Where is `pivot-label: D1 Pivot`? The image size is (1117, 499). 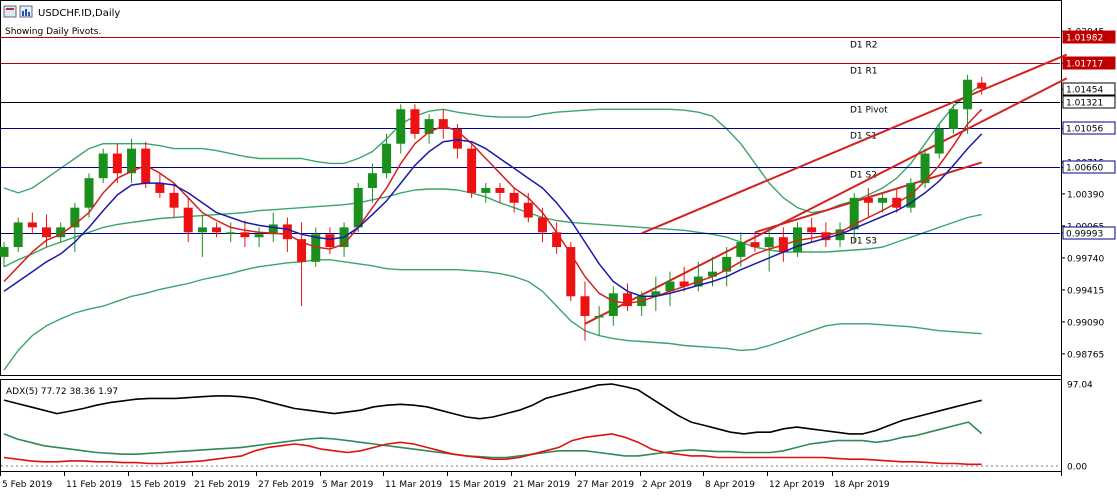 pivot-label: D1 Pivot is located at coordinates (869, 111).